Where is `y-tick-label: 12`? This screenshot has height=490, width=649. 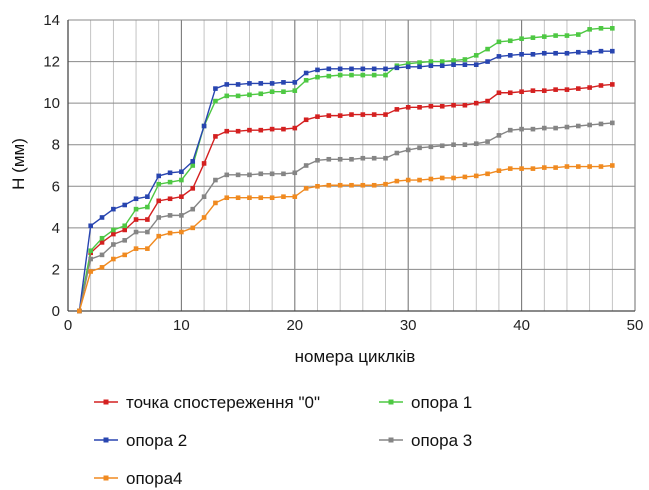
y-tick-label: 12 is located at coordinates (51, 62).